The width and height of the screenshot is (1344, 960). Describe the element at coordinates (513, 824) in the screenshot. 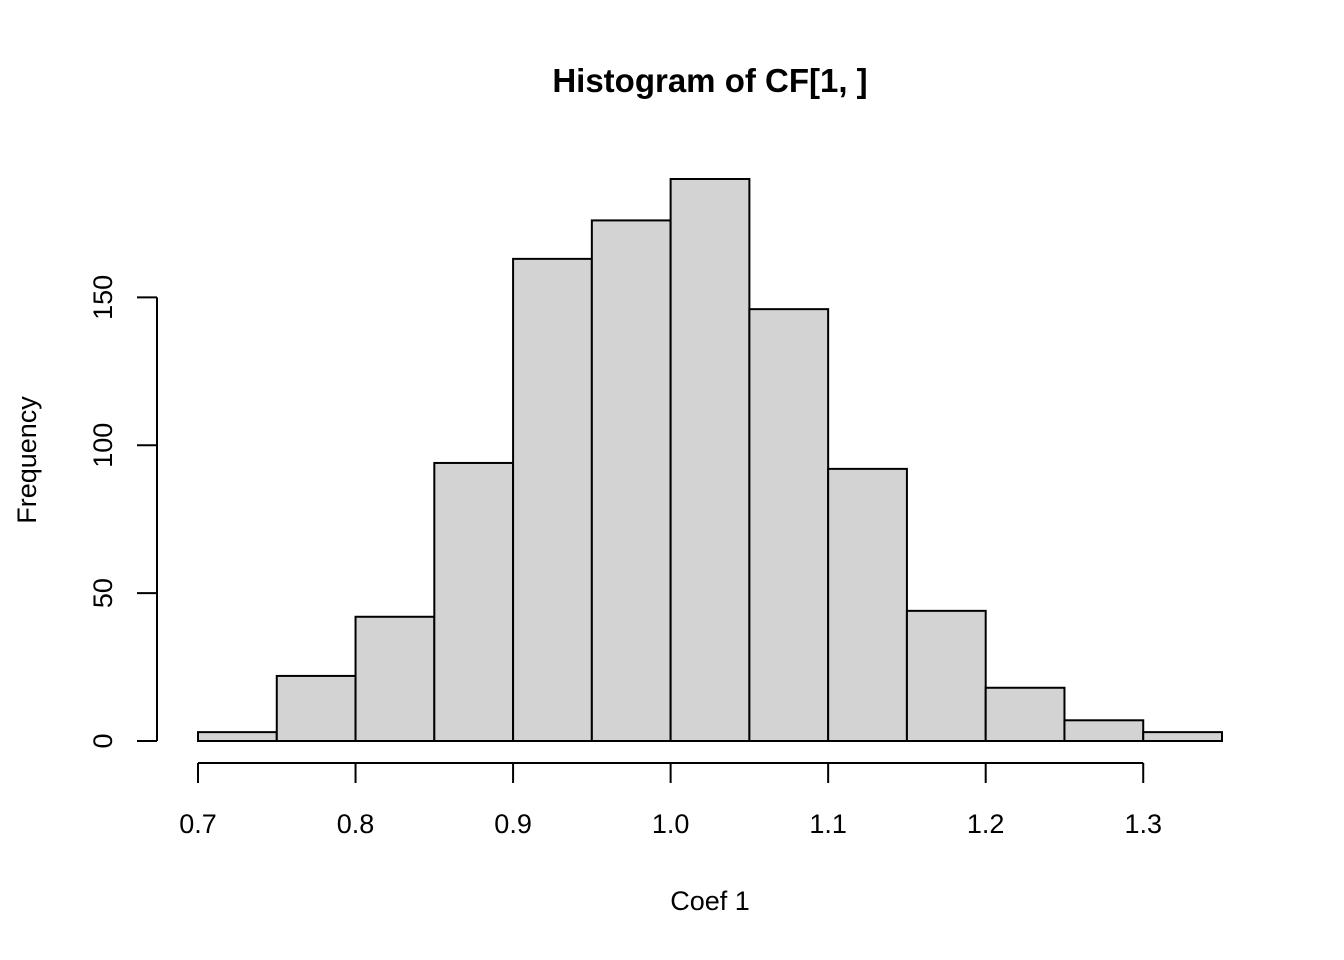

I see `x-tick-label: 0.9` at that location.